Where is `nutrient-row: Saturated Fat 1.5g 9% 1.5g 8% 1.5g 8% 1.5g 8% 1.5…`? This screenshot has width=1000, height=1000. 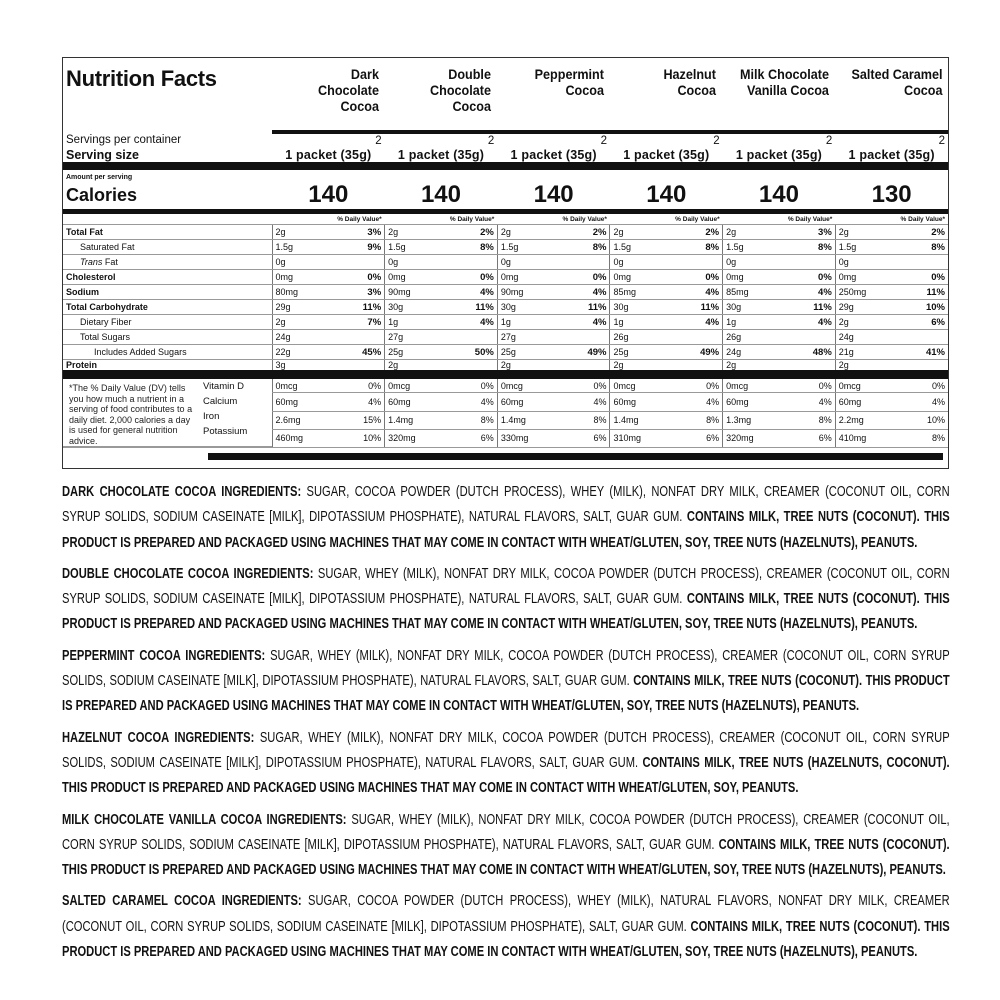 nutrient-row: Saturated Fat 1.5g 9% 1.5g 8% 1.5g 8% 1.5g 8% 1.5… is located at coordinates (505, 247).